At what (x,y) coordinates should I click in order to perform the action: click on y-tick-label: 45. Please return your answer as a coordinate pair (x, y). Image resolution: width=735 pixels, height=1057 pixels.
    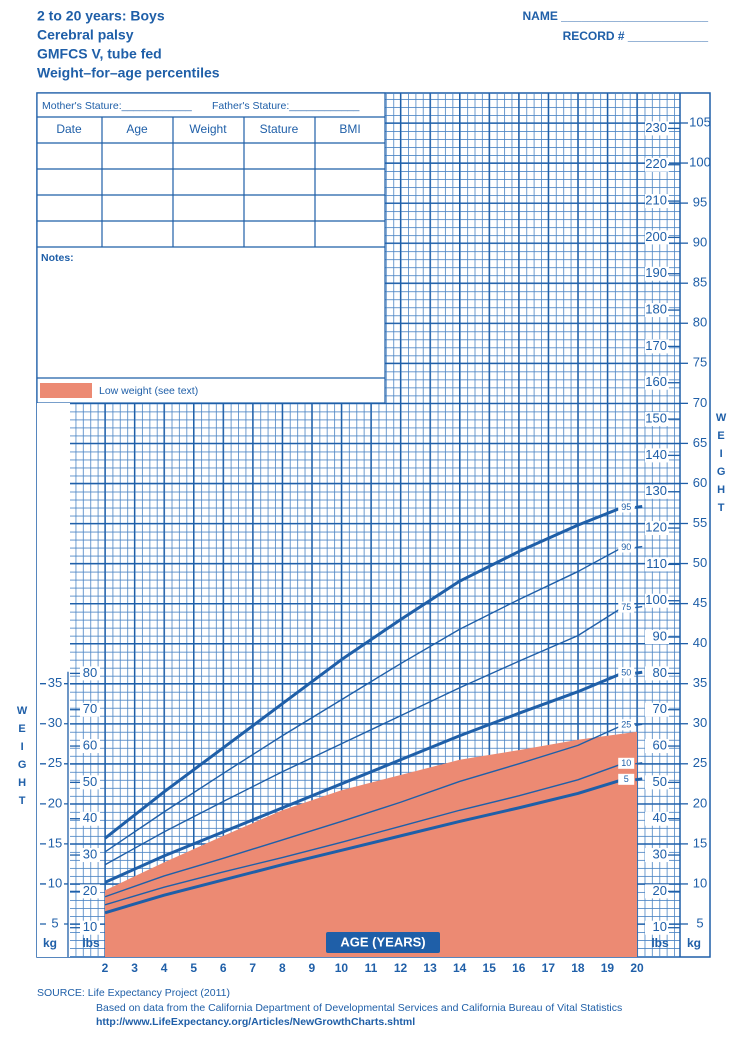
    Looking at the image, I should click on (700, 602).